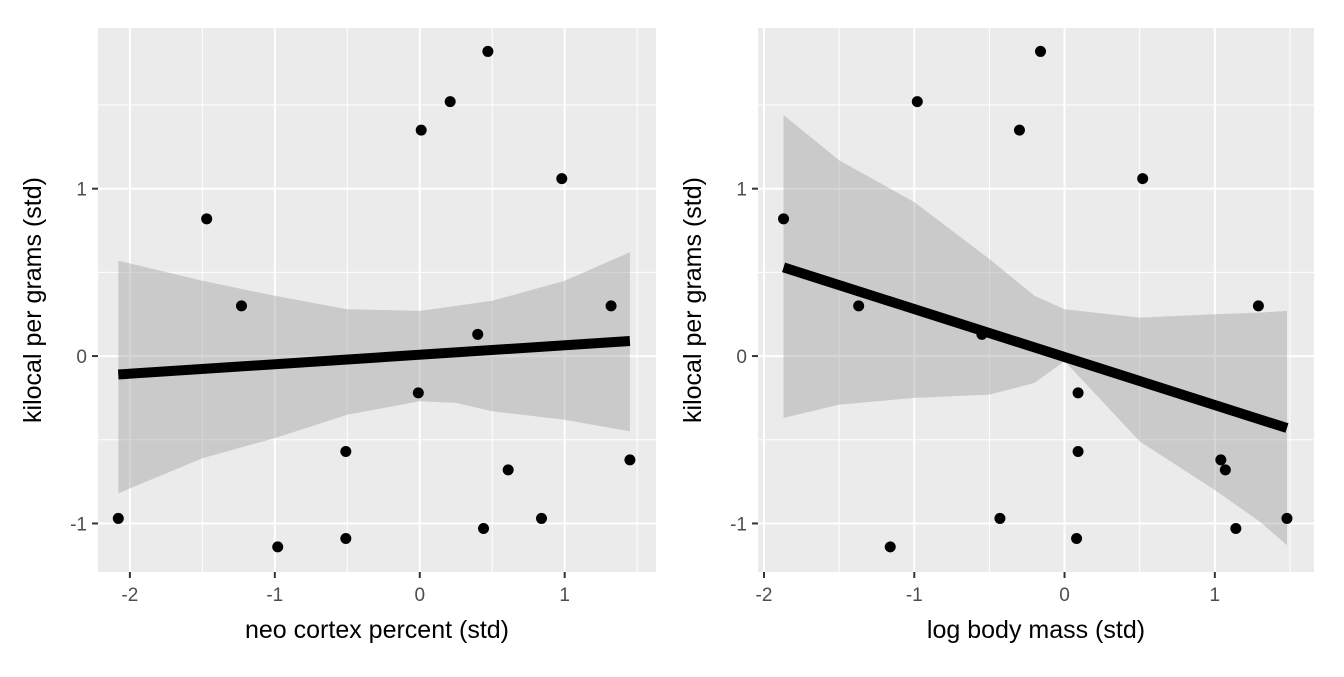 This screenshot has width=1344, height=677. I want to click on panel-2-fit-line, so click(1035, 347).